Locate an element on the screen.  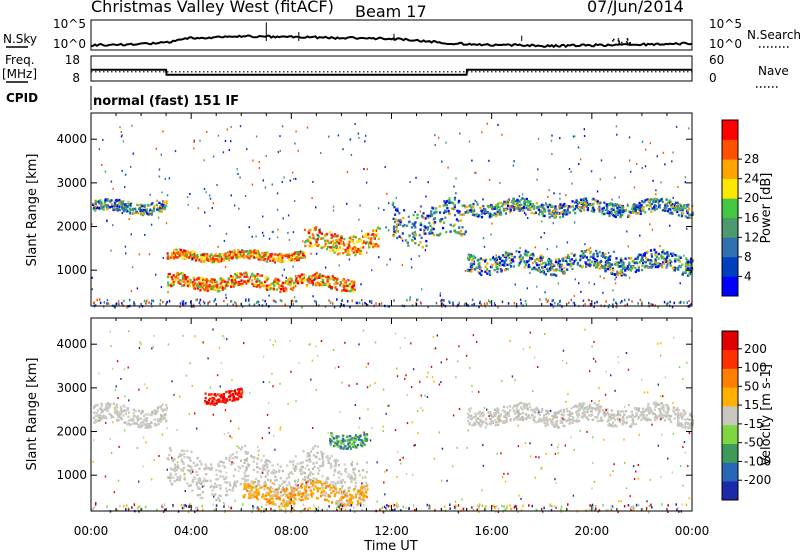
noise-left-label: N.Sky is located at coordinates (20, 39).